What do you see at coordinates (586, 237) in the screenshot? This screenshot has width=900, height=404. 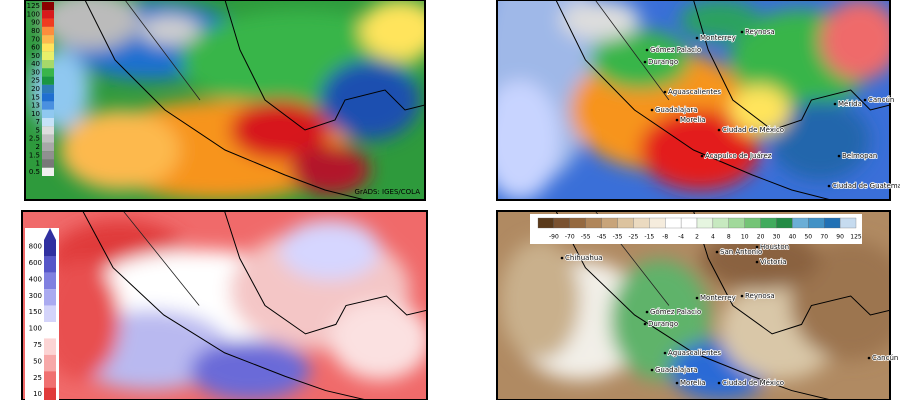 I see `colorbar-label: -55` at bounding box center [586, 237].